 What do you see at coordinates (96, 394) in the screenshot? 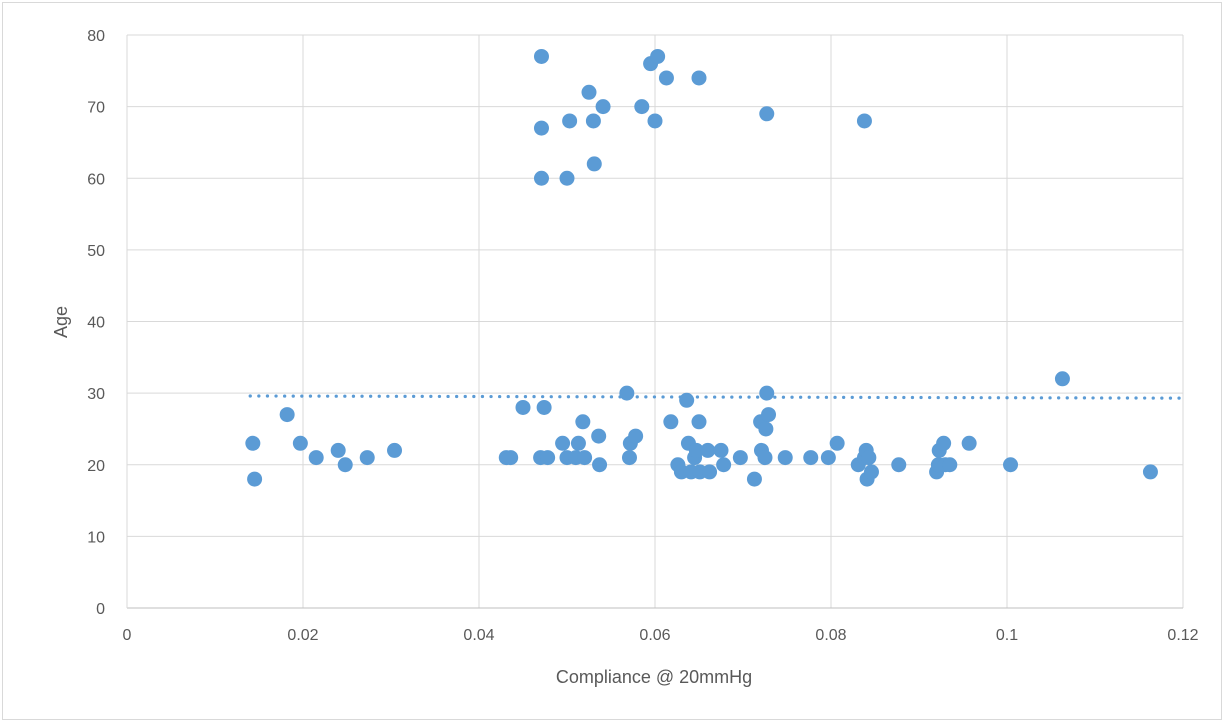
I see `y-tick-label: 30` at bounding box center [96, 394].